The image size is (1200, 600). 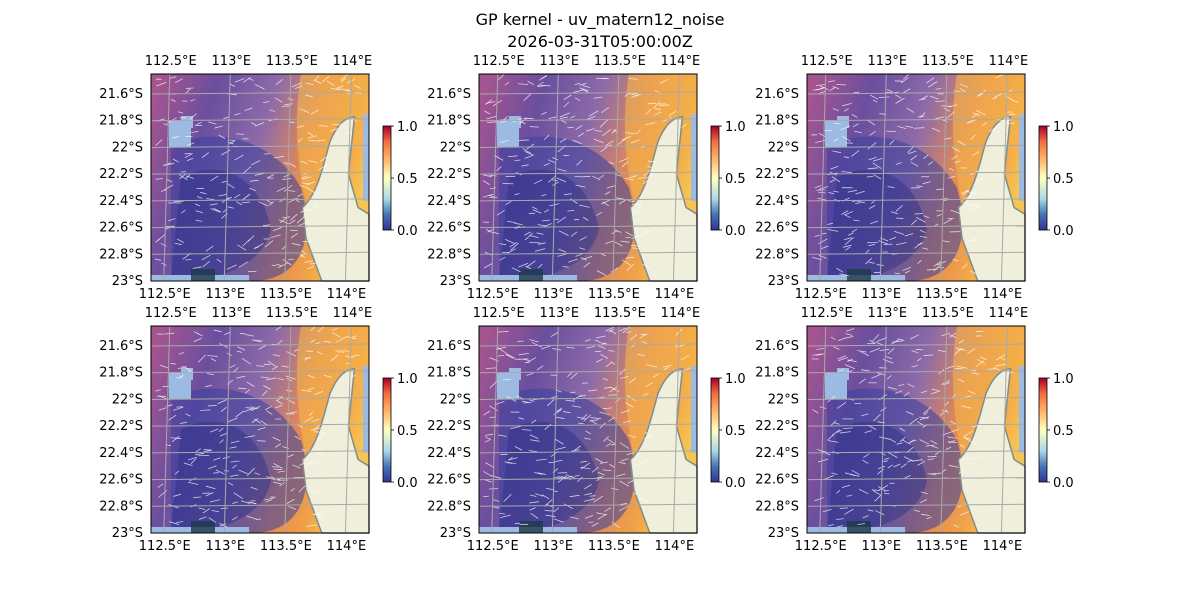 What do you see at coordinates (1063, 179) in the screenshot?
I see `colorbar-tick-label: 0.5` at bounding box center [1063, 179].